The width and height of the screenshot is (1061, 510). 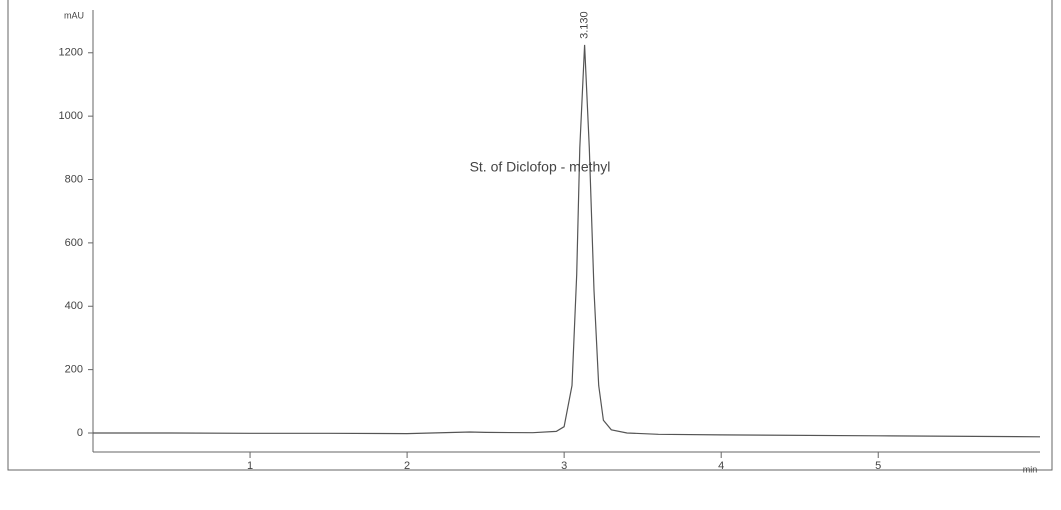 What do you see at coordinates (74, 370) in the screenshot?
I see `y-tick-label: 200` at bounding box center [74, 370].